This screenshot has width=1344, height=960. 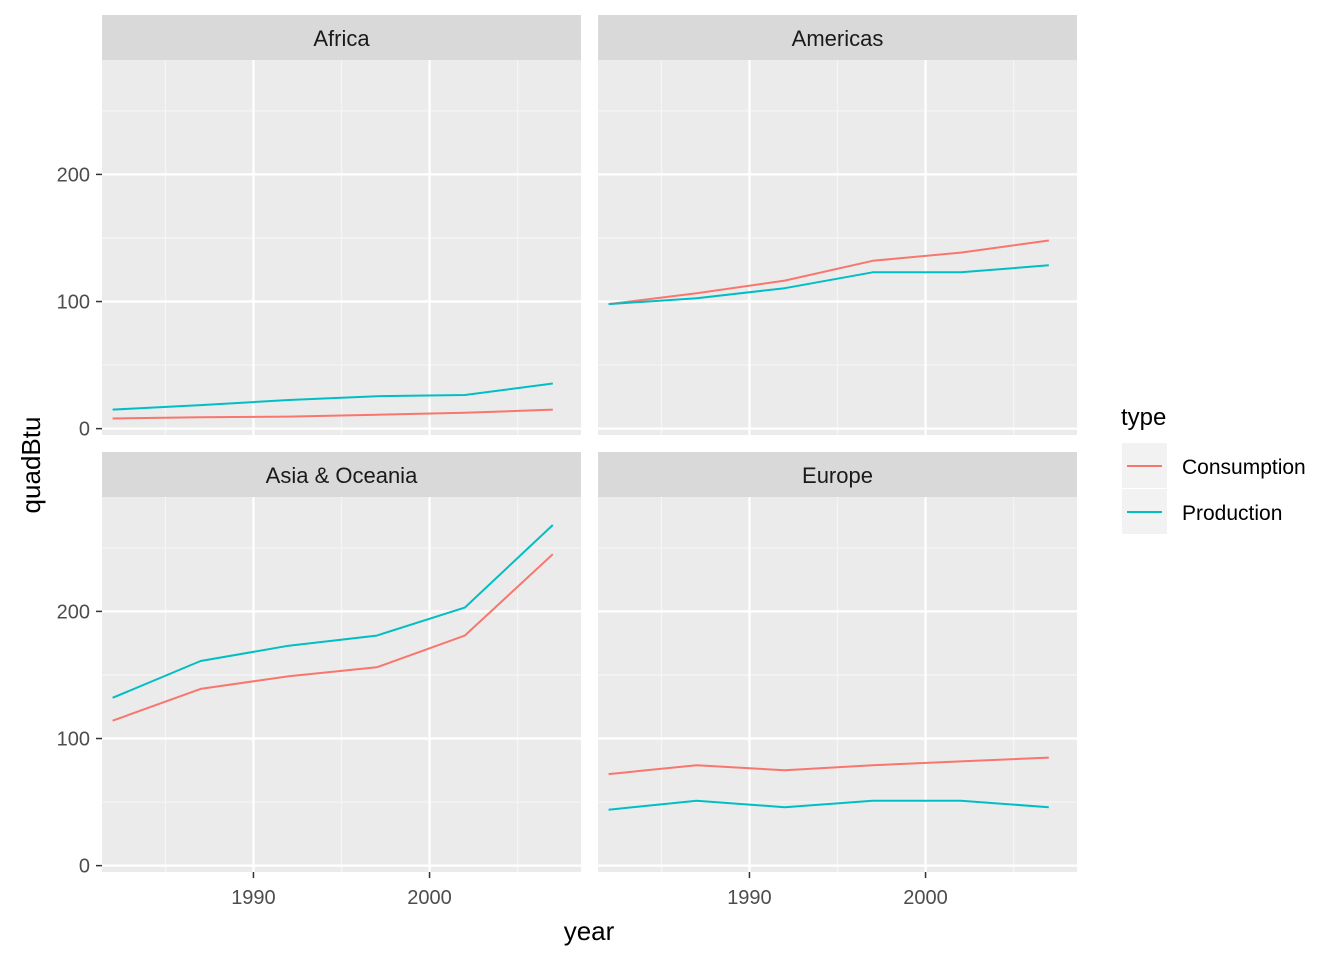 I want to click on facet-title: Asia & Oceania, so click(x=342, y=475).